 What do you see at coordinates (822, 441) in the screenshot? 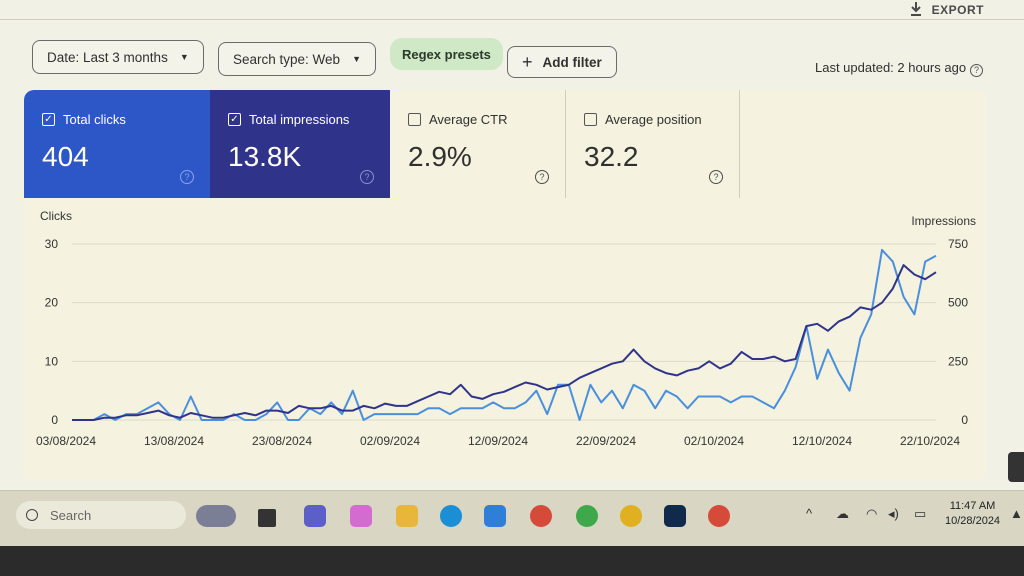
I see `x-tick-label: 12/10/2024` at bounding box center [822, 441].